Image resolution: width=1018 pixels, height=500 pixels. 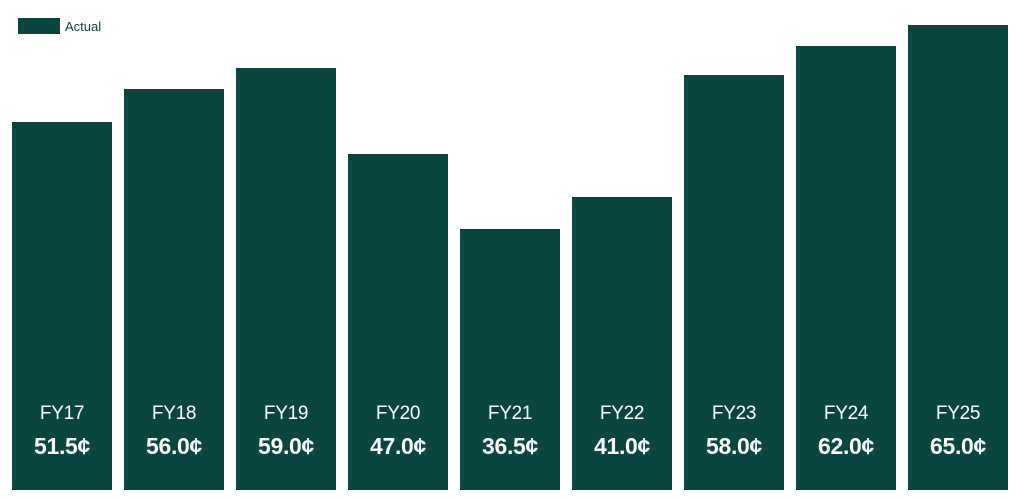 What do you see at coordinates (174, 289) in the screenshot?
I see `bar-fy18: FY18 56.0¢` at bounding box center [174, 289].